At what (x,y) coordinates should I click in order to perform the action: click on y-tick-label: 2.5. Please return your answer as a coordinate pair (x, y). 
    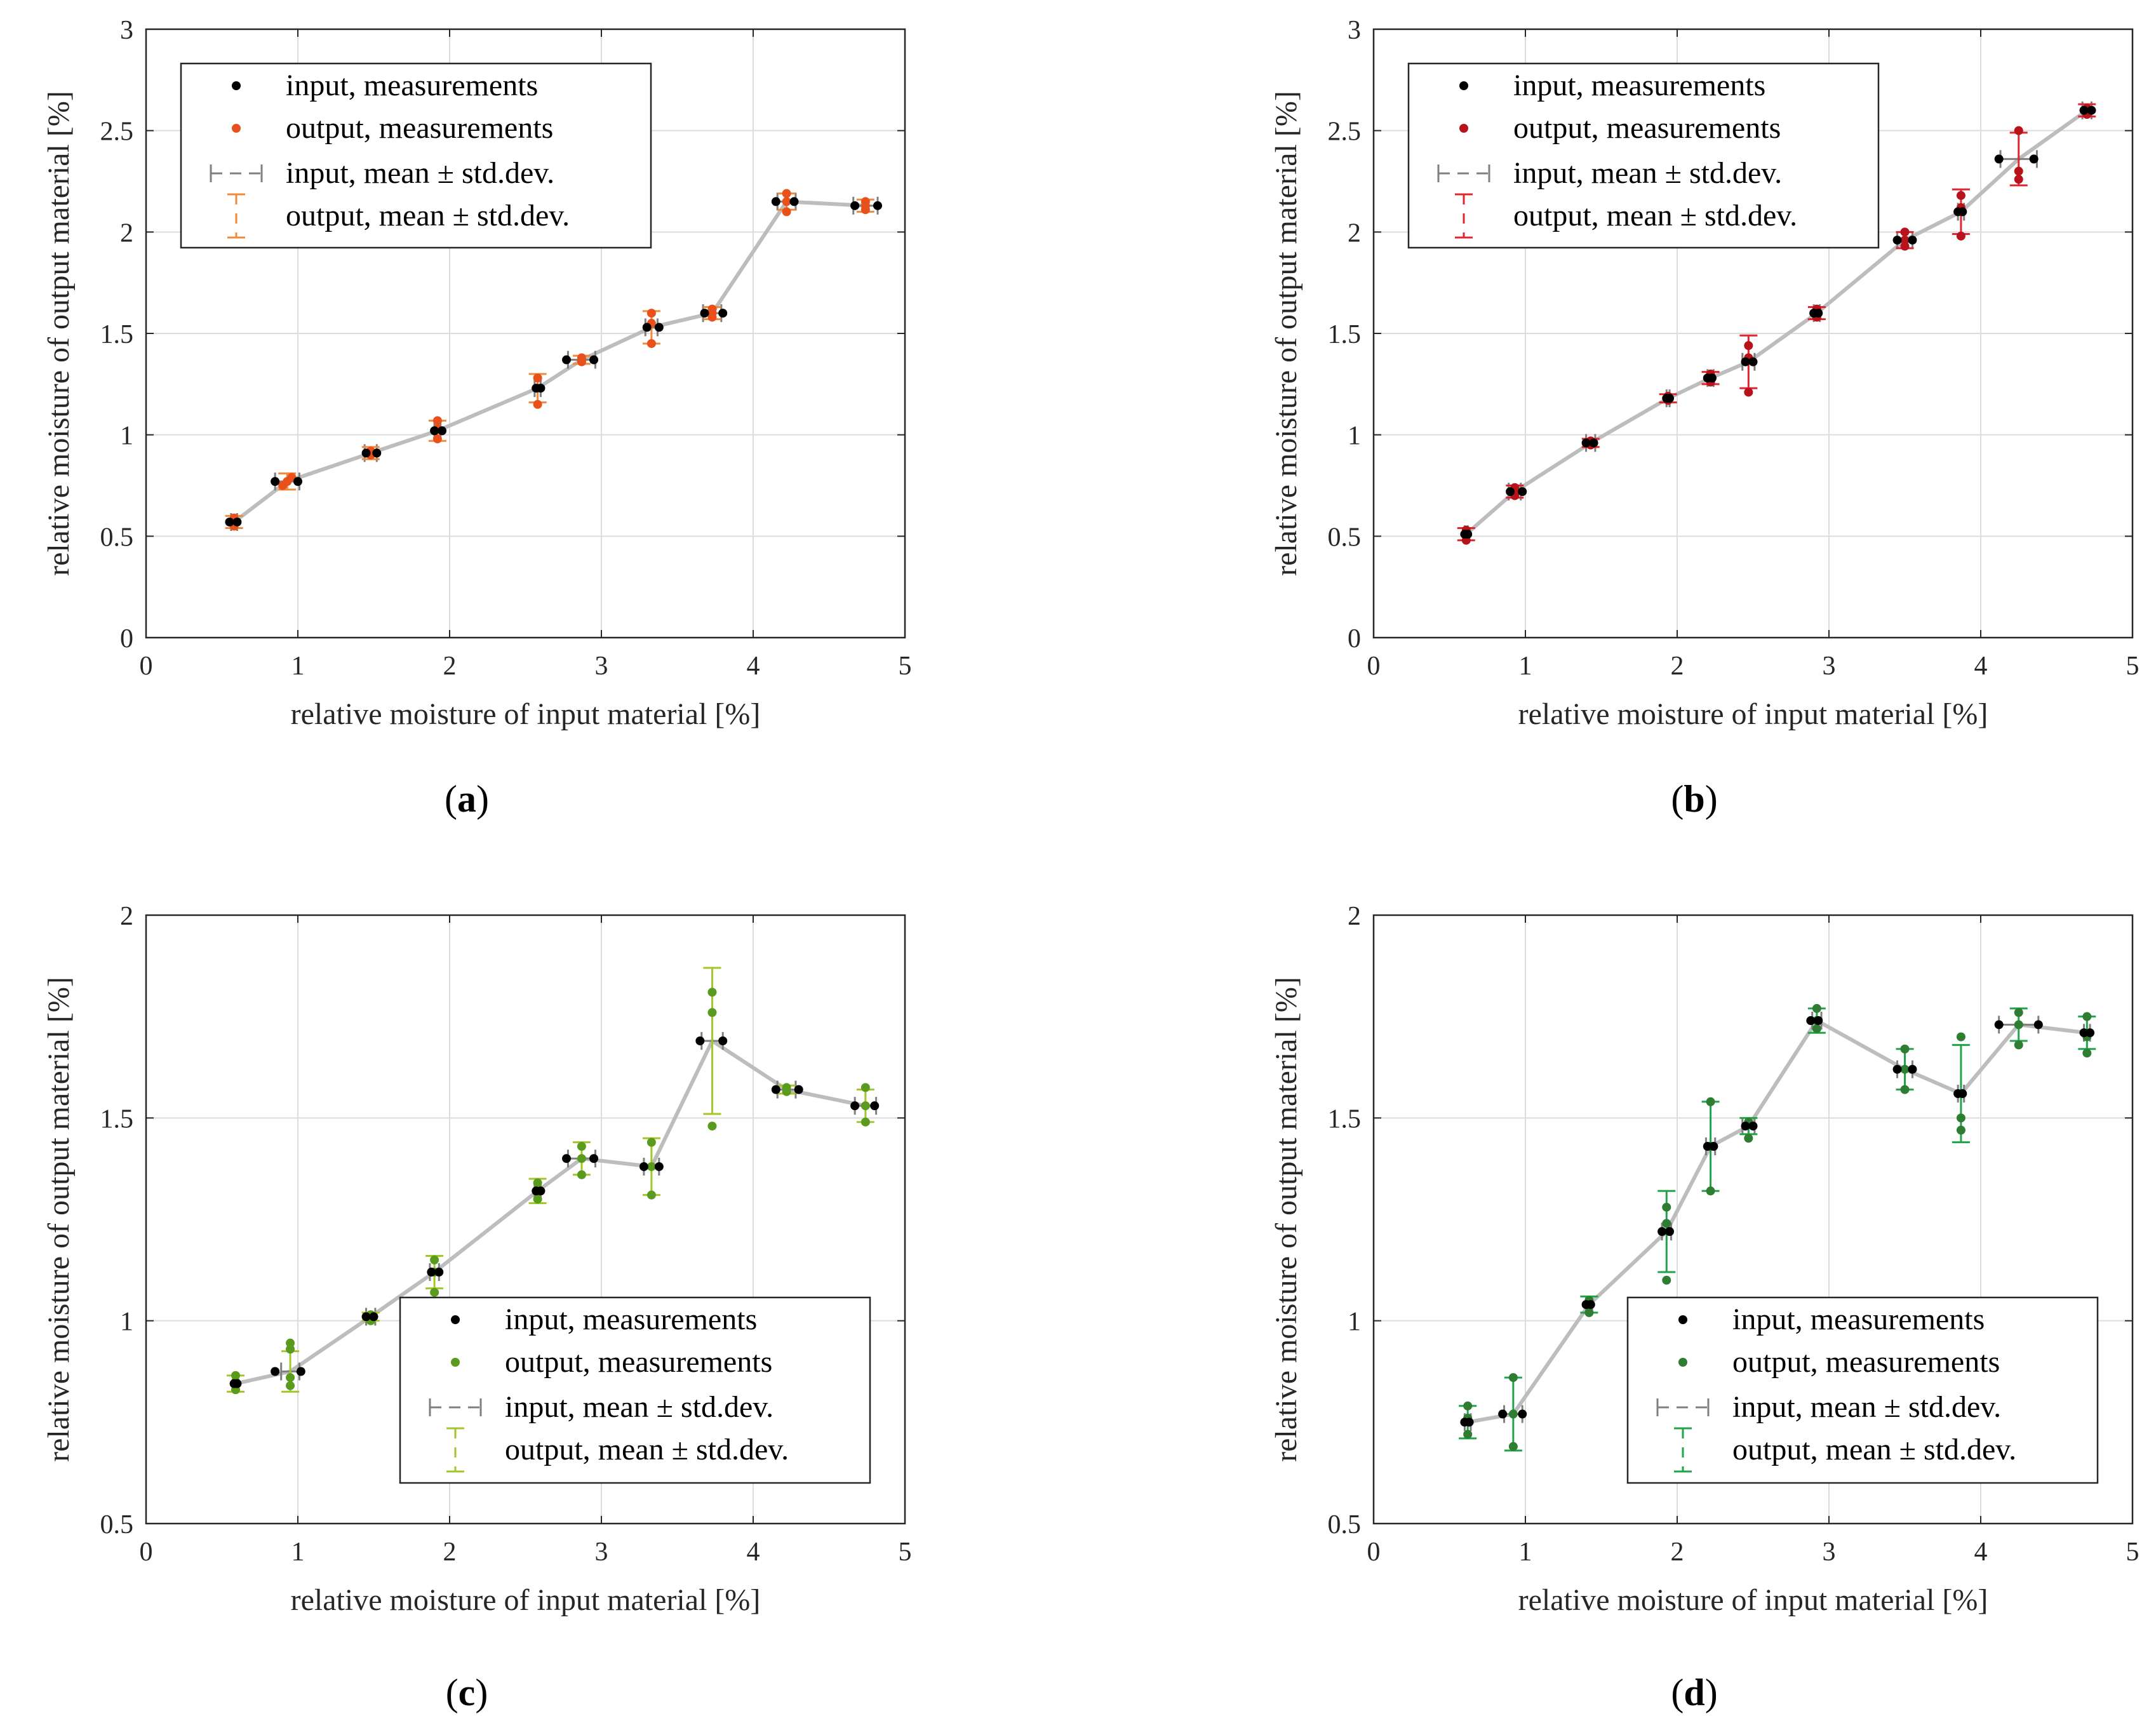
    Looking at the image, I should click on (1345, 132).